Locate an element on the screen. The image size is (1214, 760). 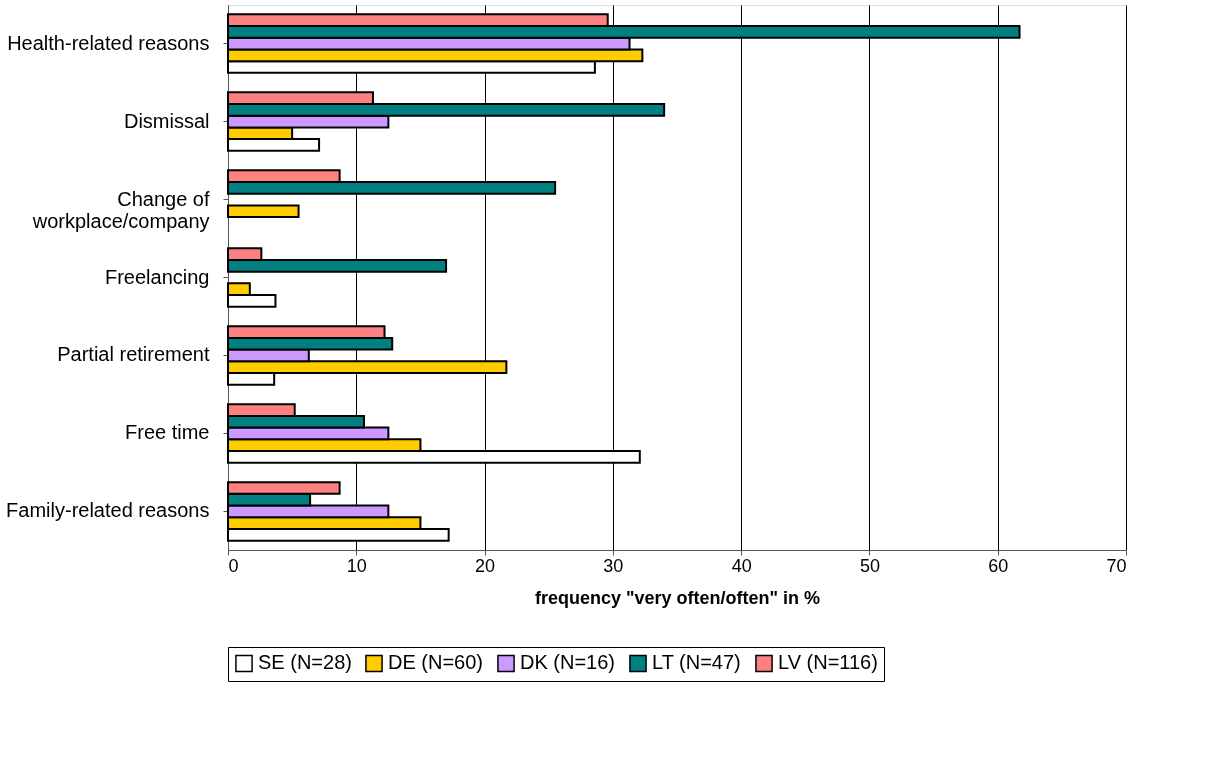
x-tick-label: 70 is located at coordinates (1116, 565).